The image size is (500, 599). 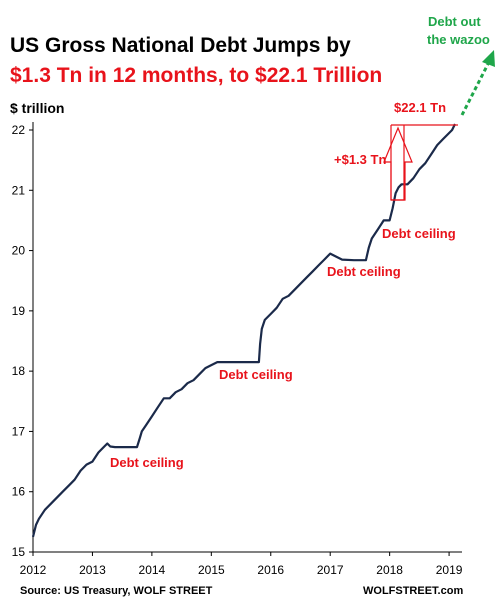 I want to click on x-tick-label: 2016, so click(x=270, y=570).